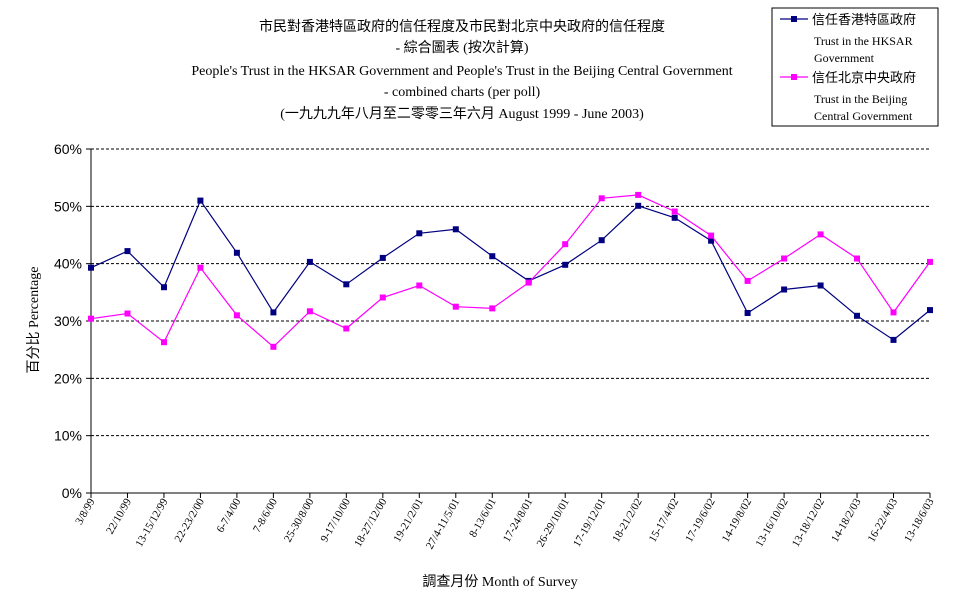  I want to click on x-axis-title: 調查月份 Month of Survey, so click(499, 582).